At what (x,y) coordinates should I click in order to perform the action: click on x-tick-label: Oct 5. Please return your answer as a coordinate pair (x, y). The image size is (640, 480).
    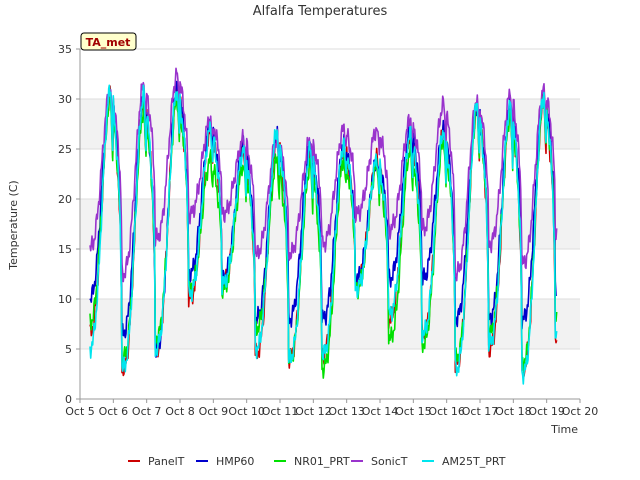
    Looking at the image, I should click on (80, 411).